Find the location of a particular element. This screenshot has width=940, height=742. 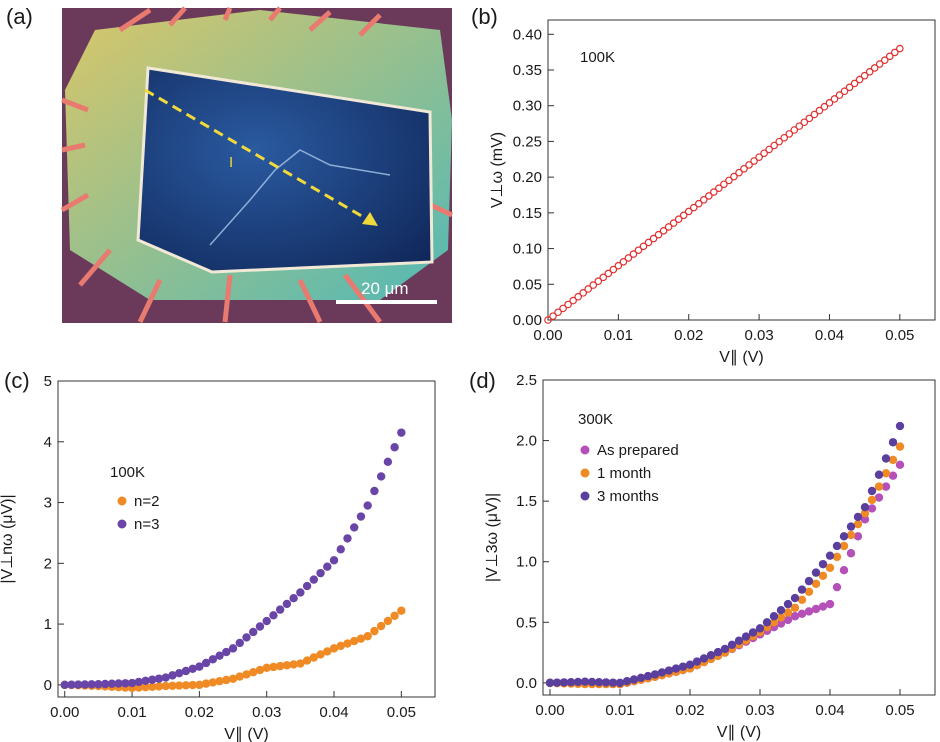

x-tick-label: 0.04 is located at coordinates (829, 710).